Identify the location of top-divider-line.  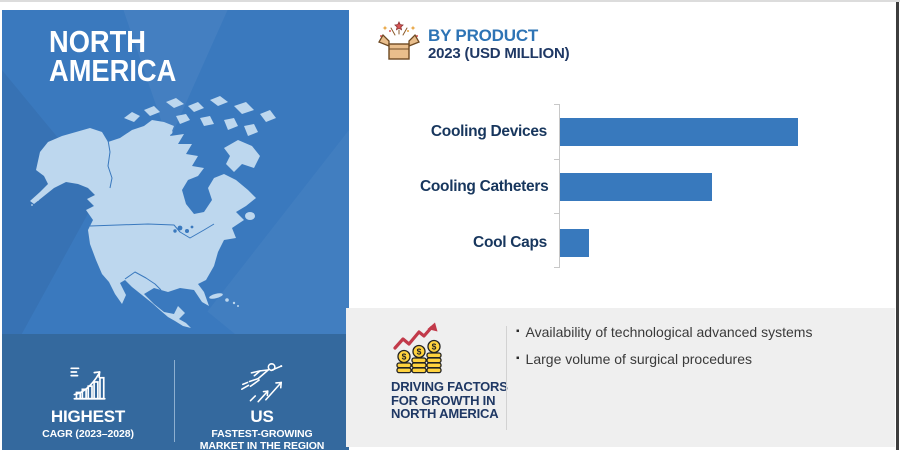
(450, 1).